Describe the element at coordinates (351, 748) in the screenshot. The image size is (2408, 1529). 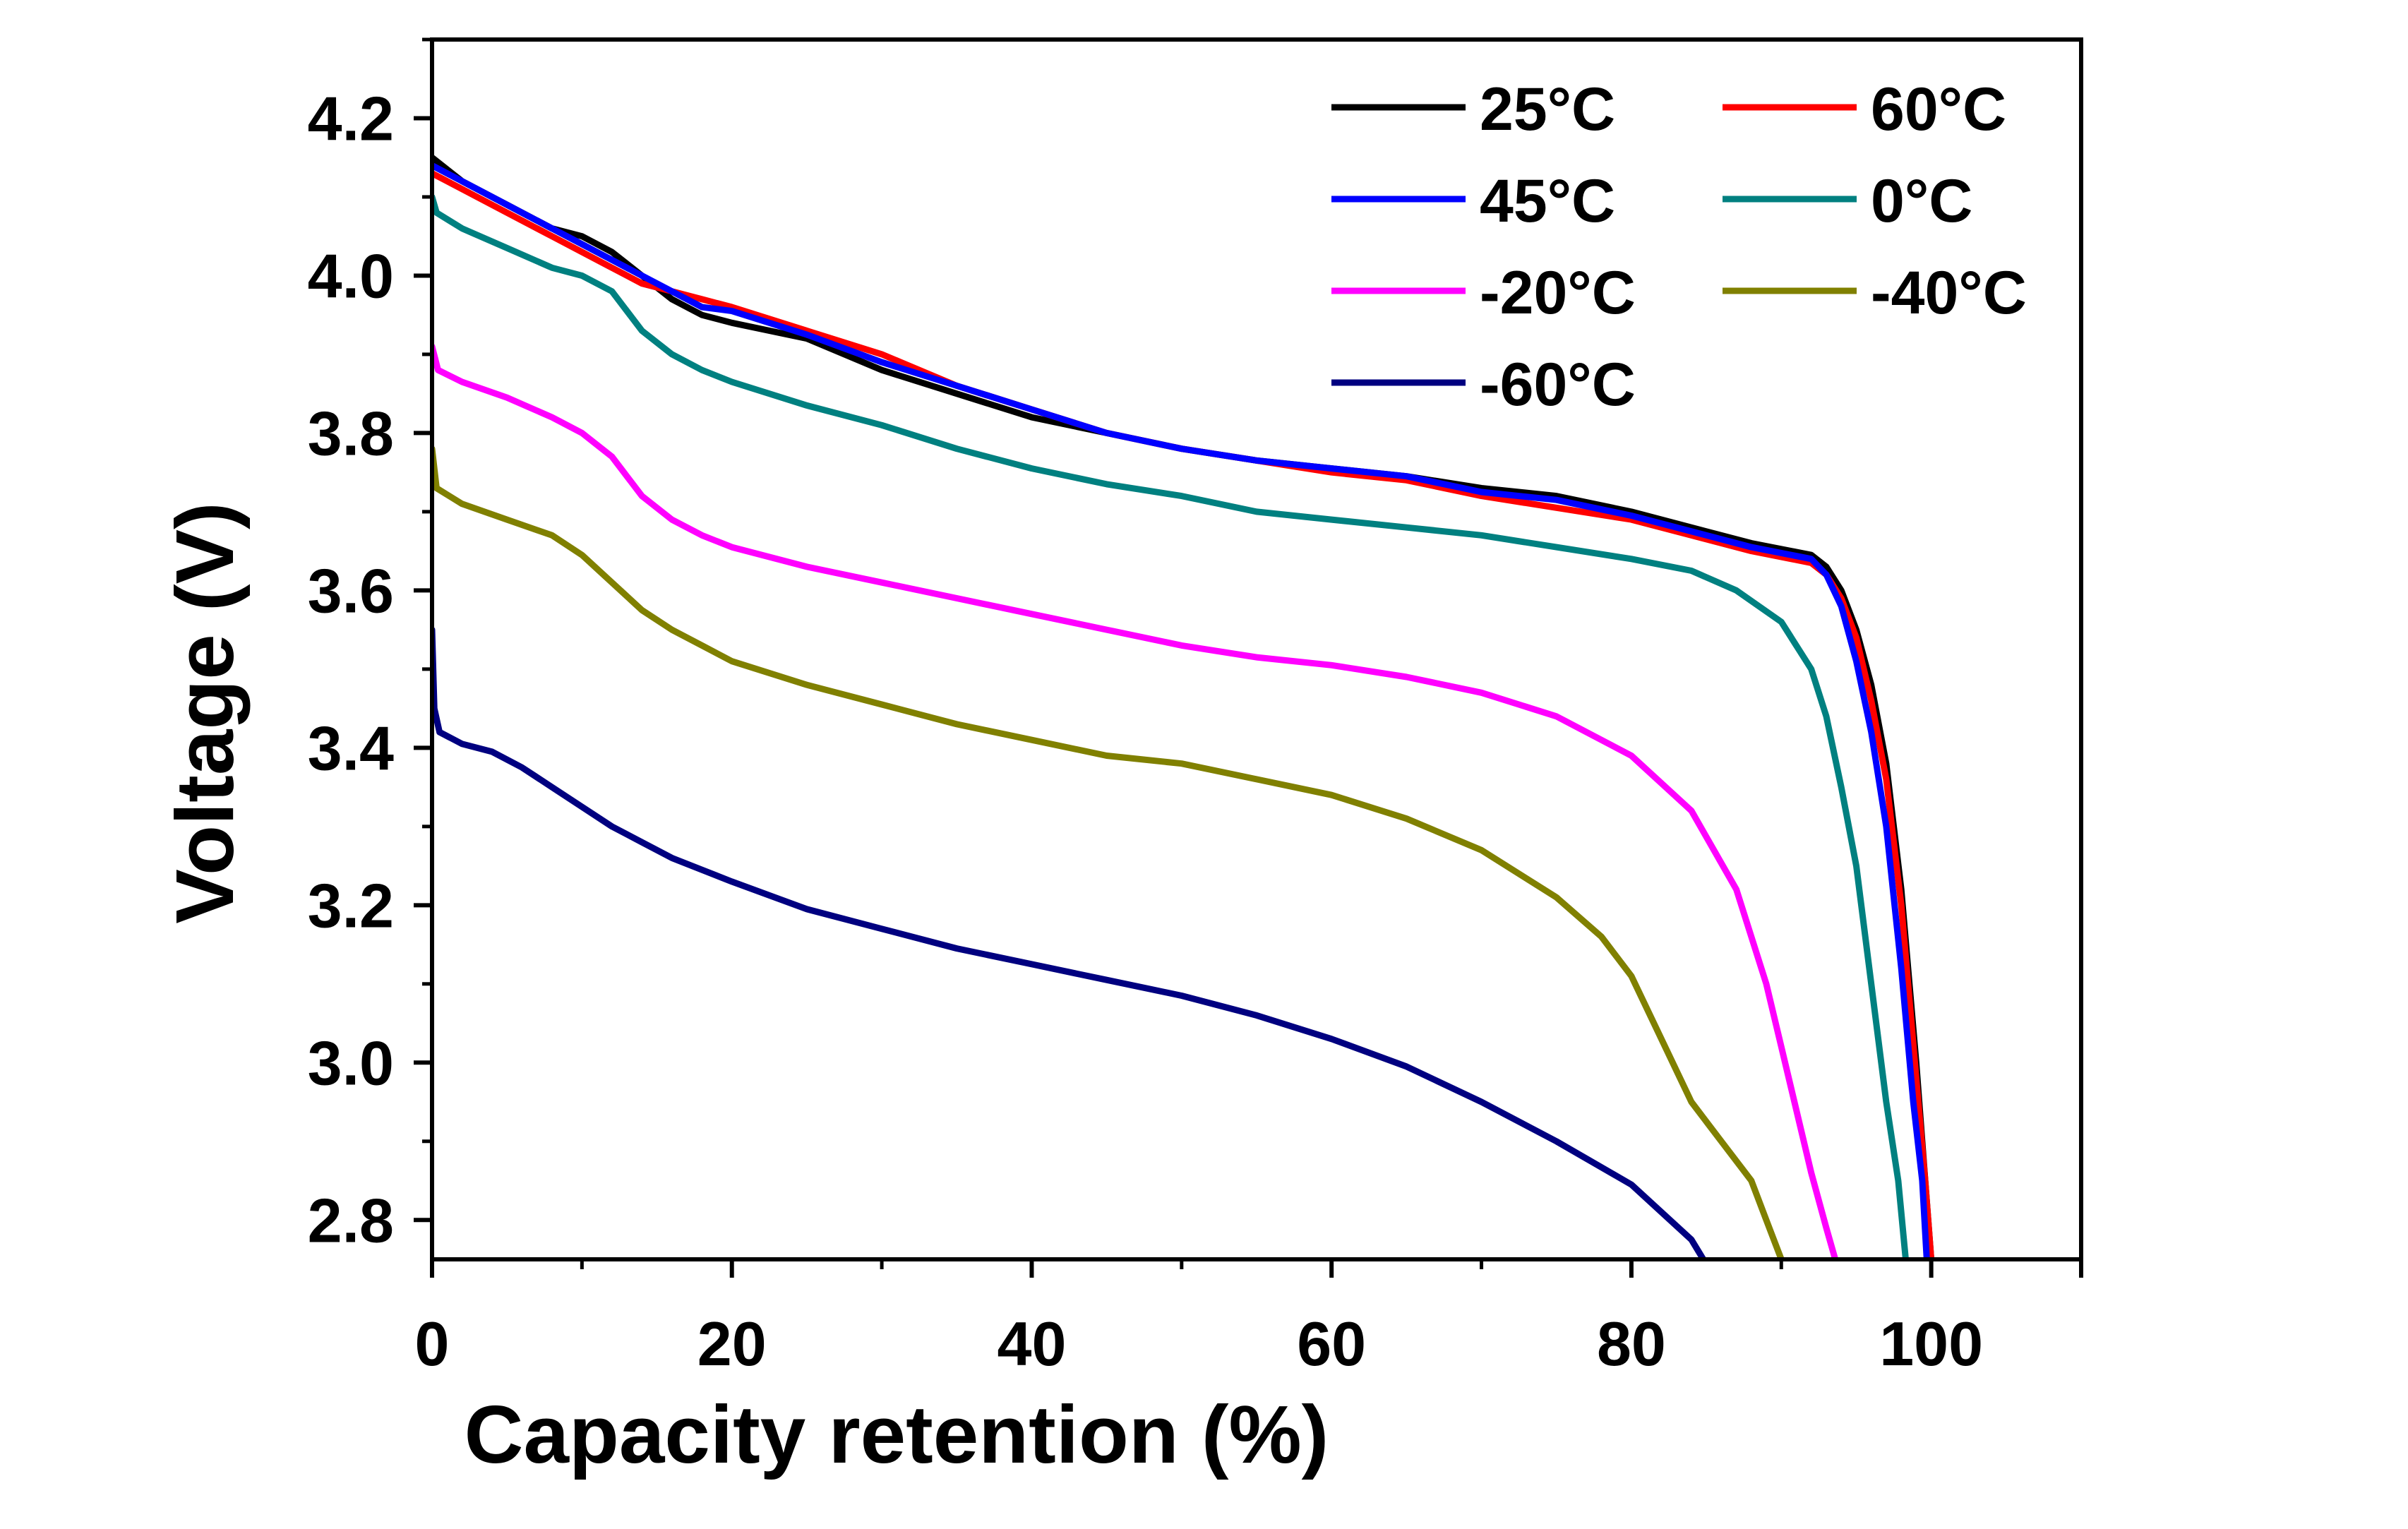
I see `y-tick-label: 3.4` at that location.